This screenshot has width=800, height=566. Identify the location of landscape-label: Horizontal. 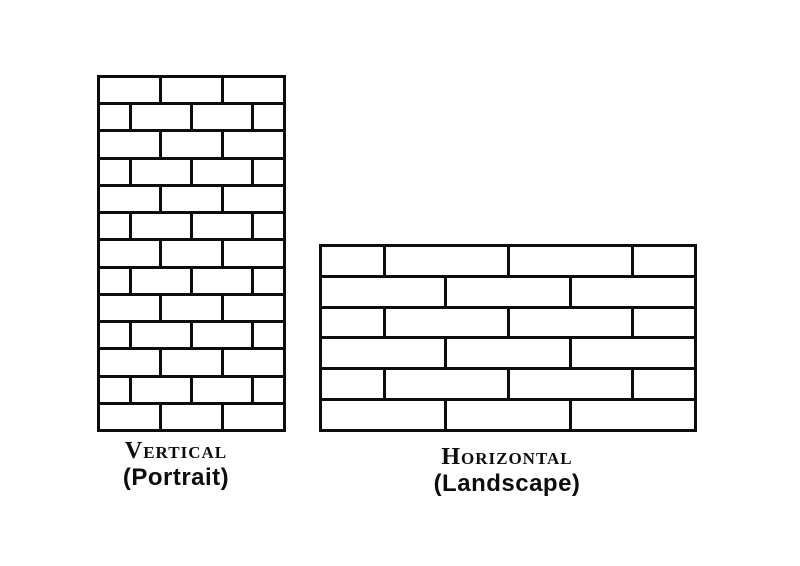
(507, 457).